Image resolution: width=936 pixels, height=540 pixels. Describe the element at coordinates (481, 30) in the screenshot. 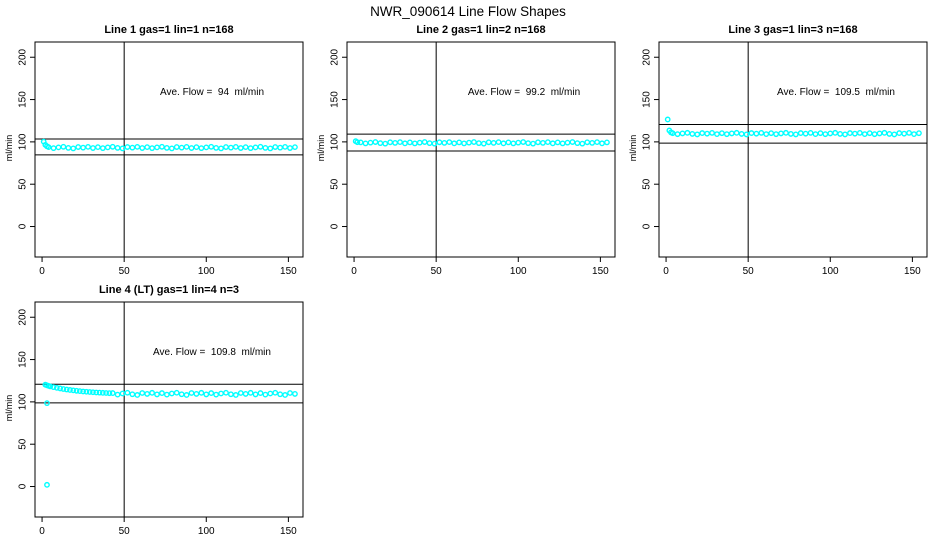

I see `subplot-title-line2: Line 2 gas=1 lin=2 n=168` at that location.